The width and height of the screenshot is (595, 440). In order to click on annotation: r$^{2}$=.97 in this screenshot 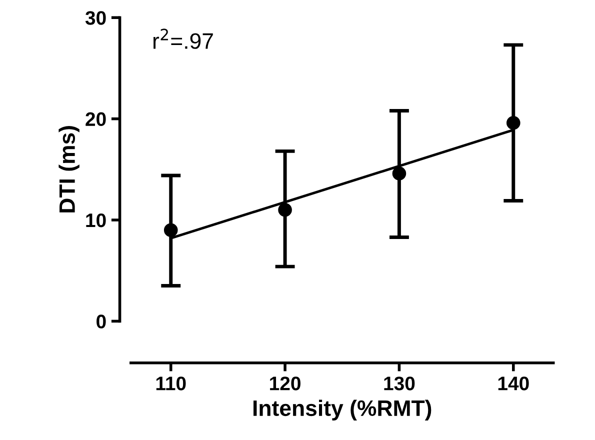, I will do `click(183, 38)`.